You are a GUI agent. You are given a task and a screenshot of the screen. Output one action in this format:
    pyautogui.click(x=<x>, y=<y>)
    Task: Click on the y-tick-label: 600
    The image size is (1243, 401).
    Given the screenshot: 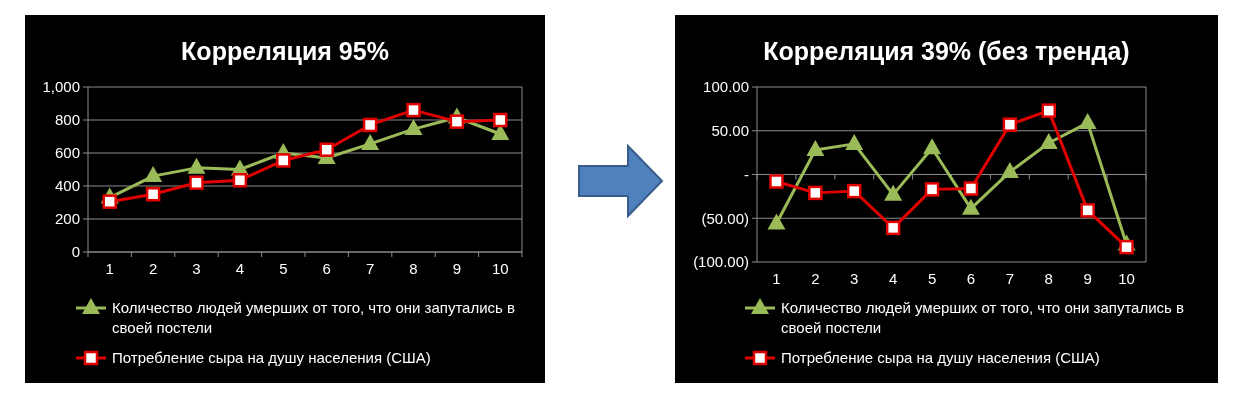 What is the action you would take?
    pyautogui.click(x=67, y=153)
    